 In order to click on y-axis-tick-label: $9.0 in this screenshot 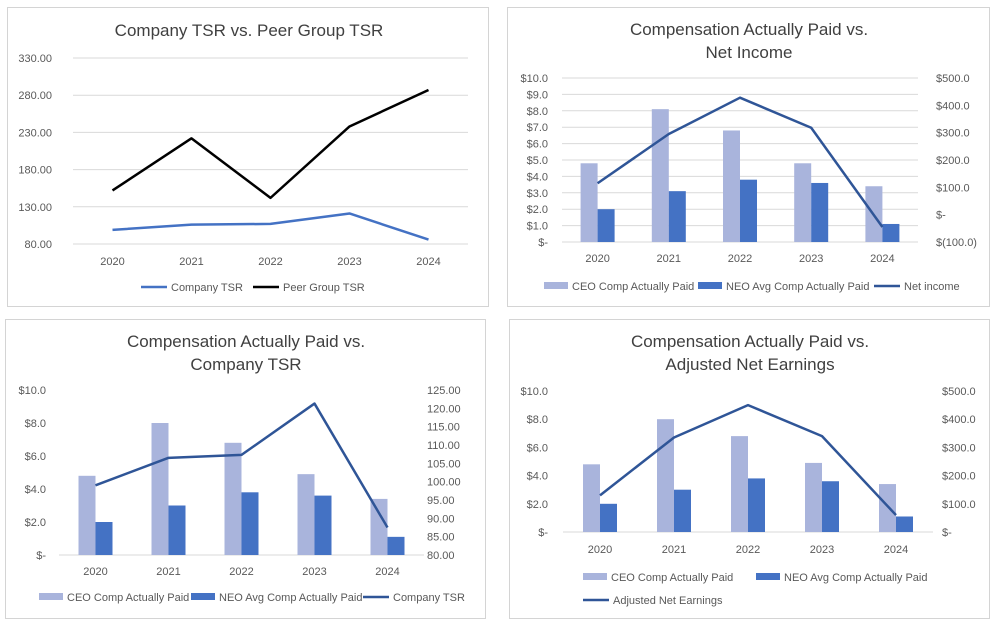, I will do `click(537, 95)`.